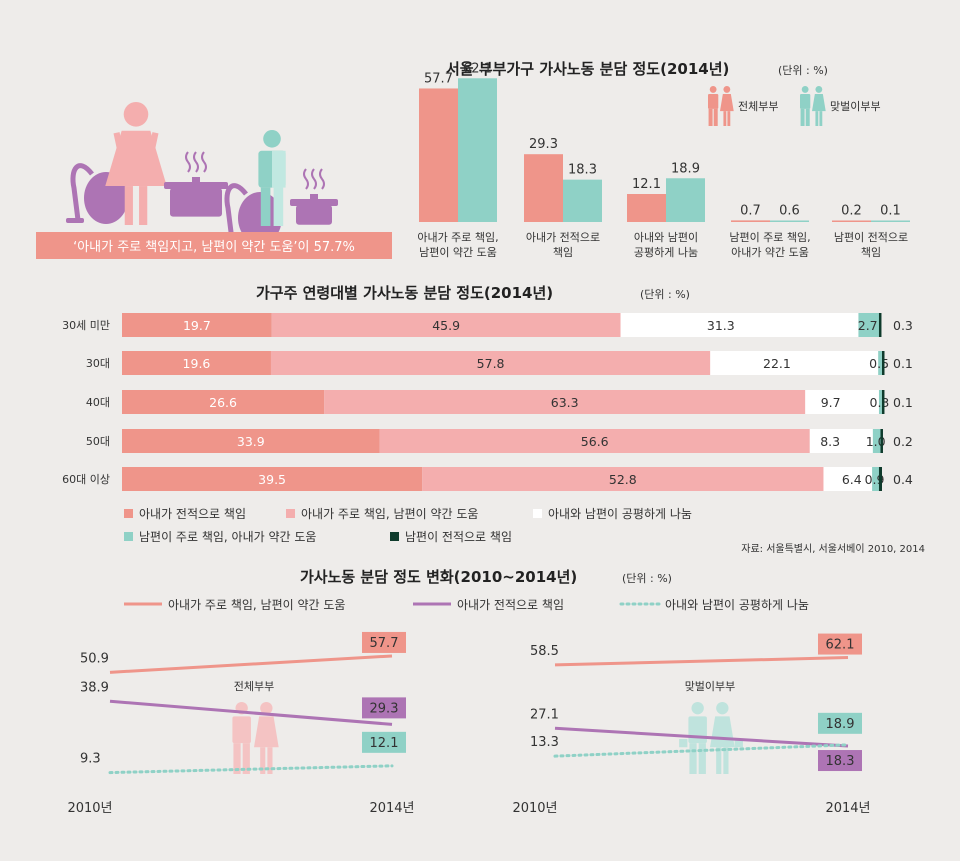 Image resolution: width=960 pixels, height=861 pixels. I want to click on couple-man-head, so click(805, 89).